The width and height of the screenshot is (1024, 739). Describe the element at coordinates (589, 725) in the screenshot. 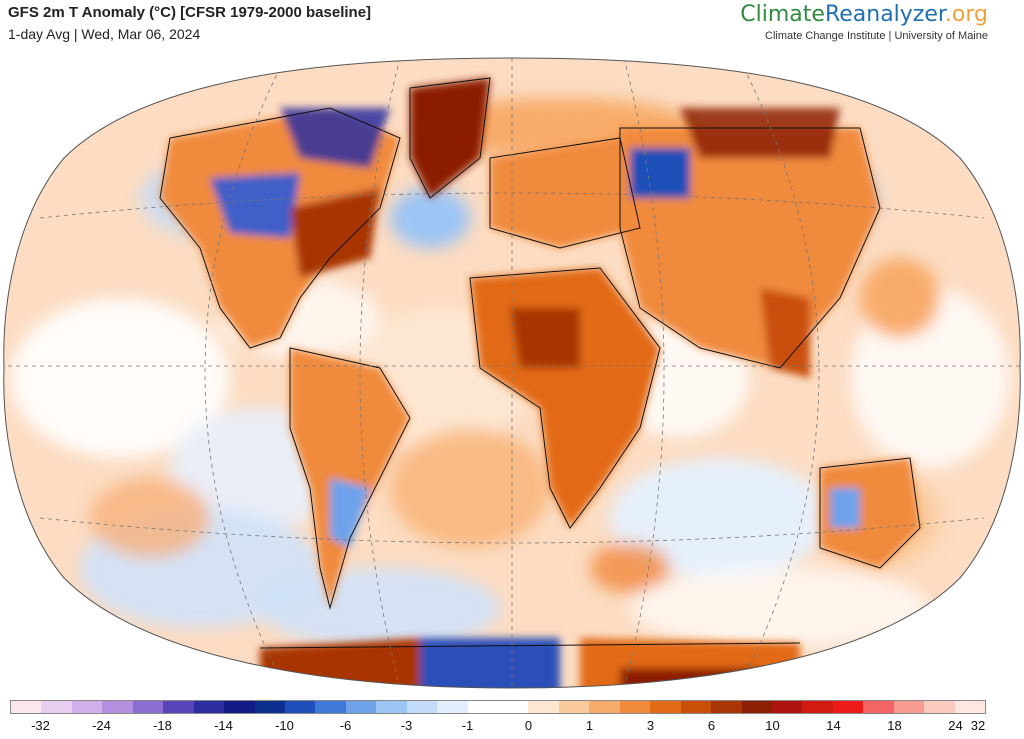

I see `legend-tick-label: 1` at that location.